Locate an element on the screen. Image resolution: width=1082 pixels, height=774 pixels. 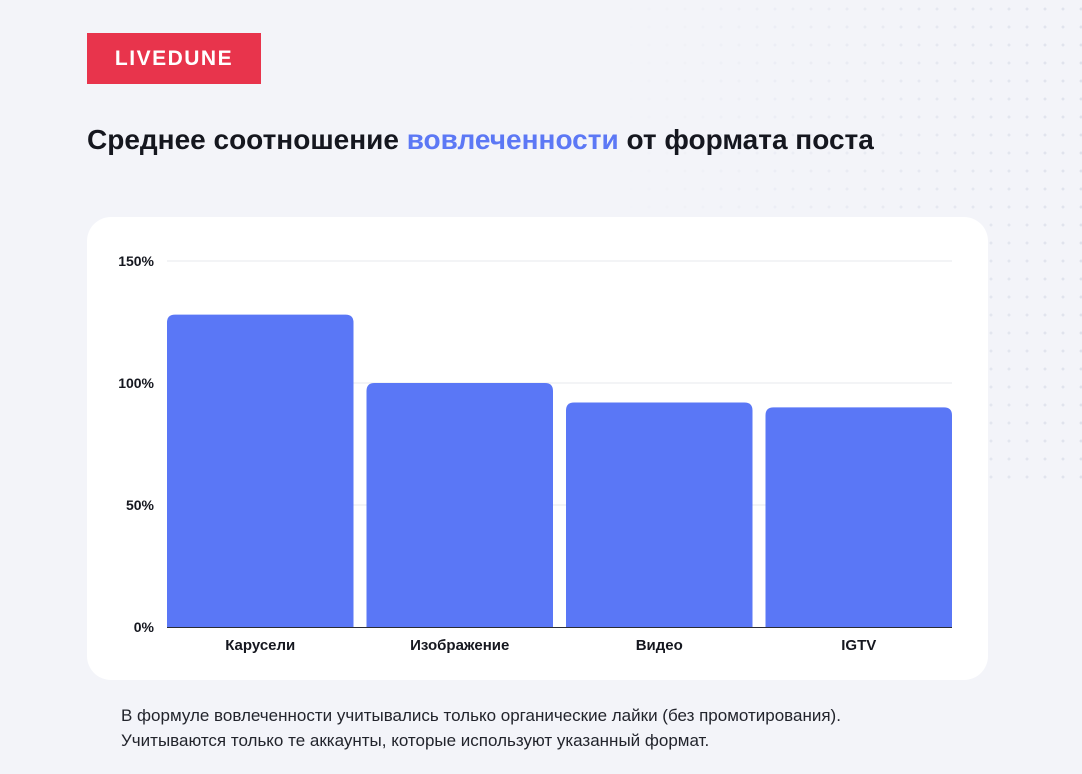
title-suffix: от формата поста is located at coordinates (746, 139).